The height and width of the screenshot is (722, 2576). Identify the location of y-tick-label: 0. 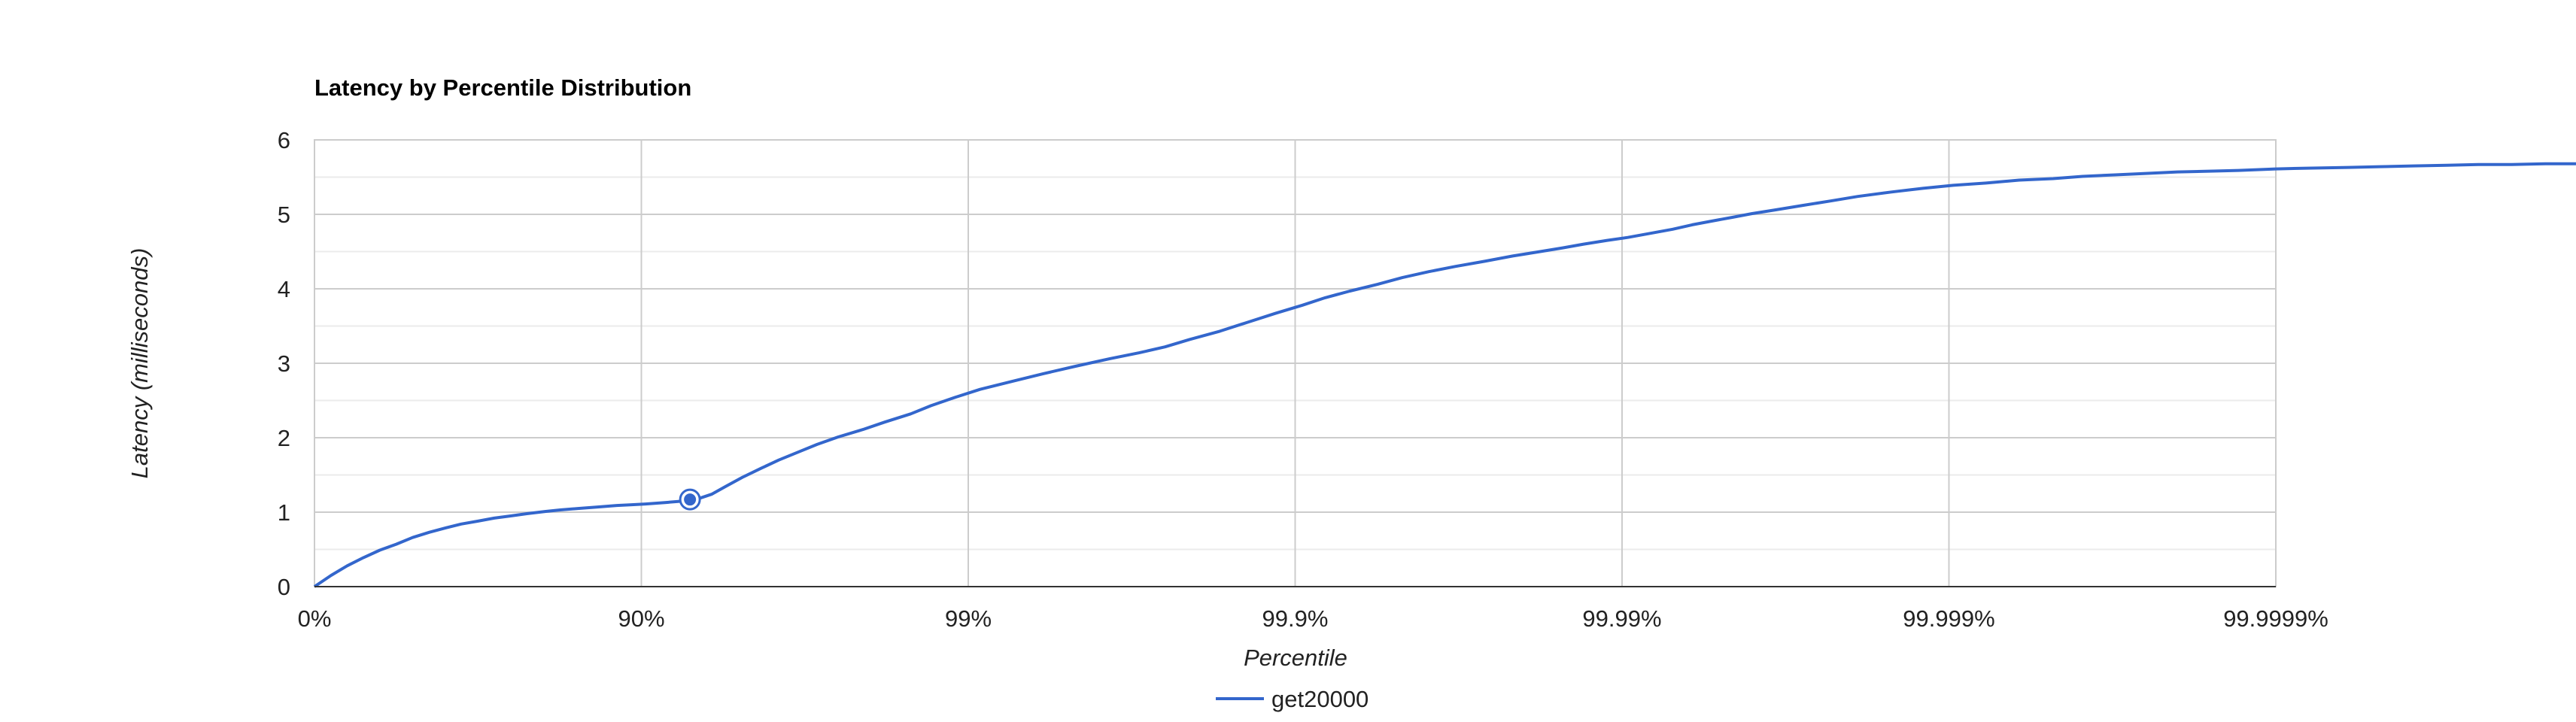
(284, 587).